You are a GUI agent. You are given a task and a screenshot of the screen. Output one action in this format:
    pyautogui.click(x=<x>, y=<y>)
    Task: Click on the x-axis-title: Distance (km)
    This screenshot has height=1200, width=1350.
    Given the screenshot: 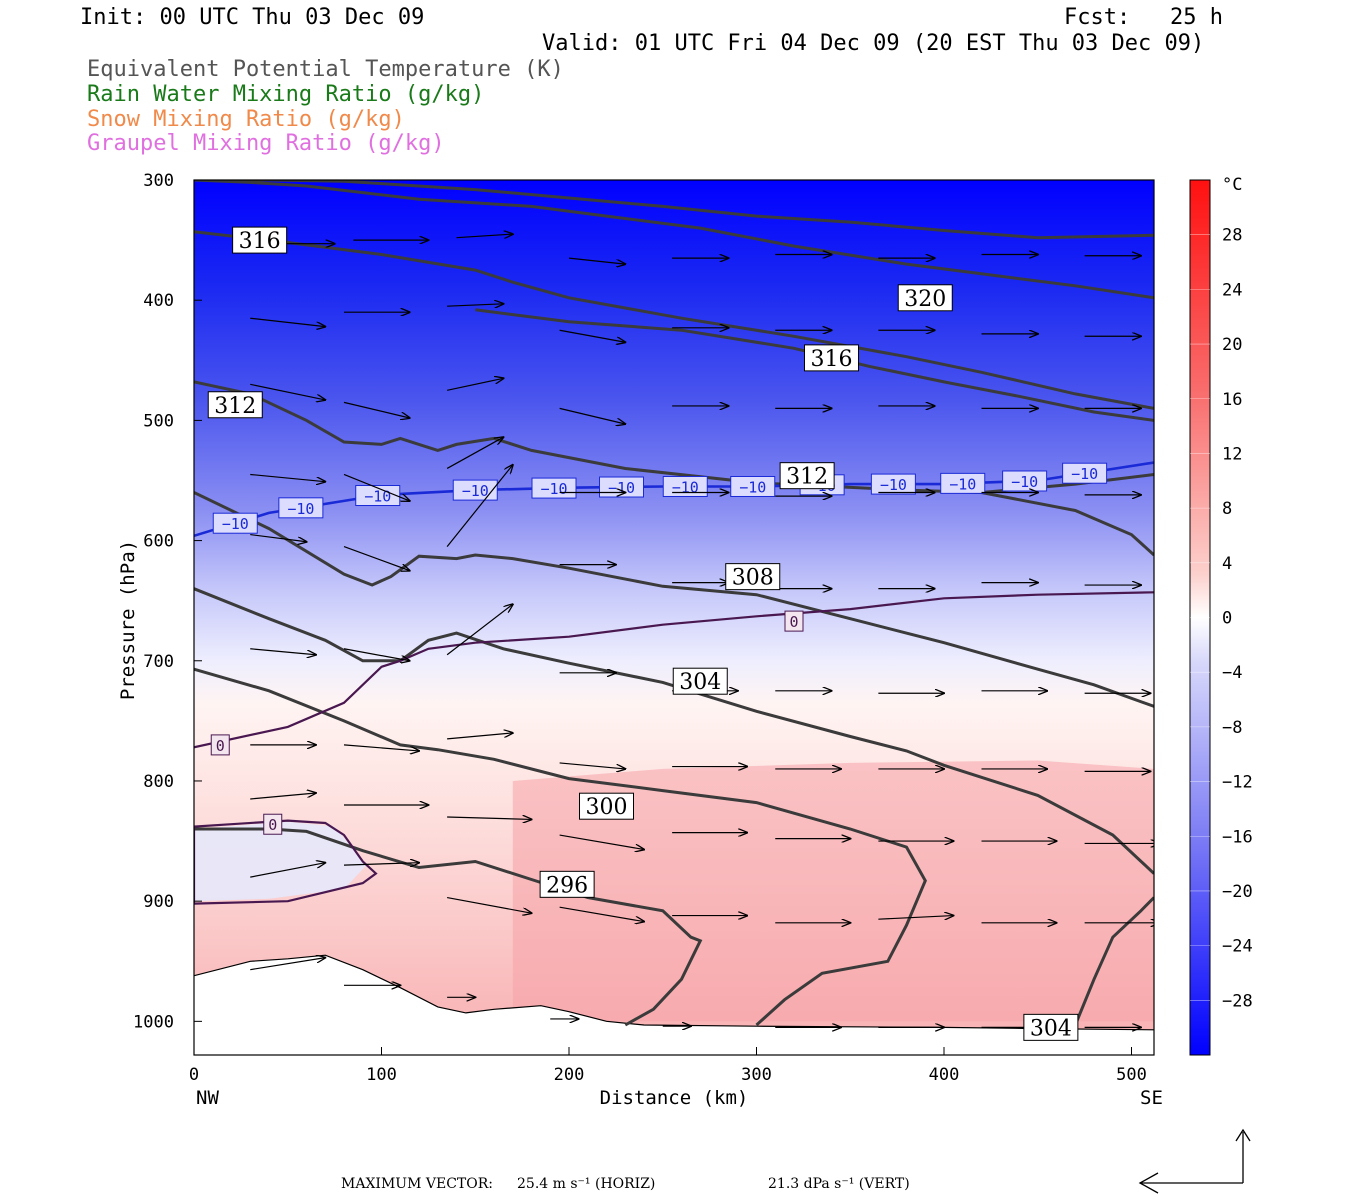 What is the action you would take?
    pyautogui.click(x=674, y=1098)
    